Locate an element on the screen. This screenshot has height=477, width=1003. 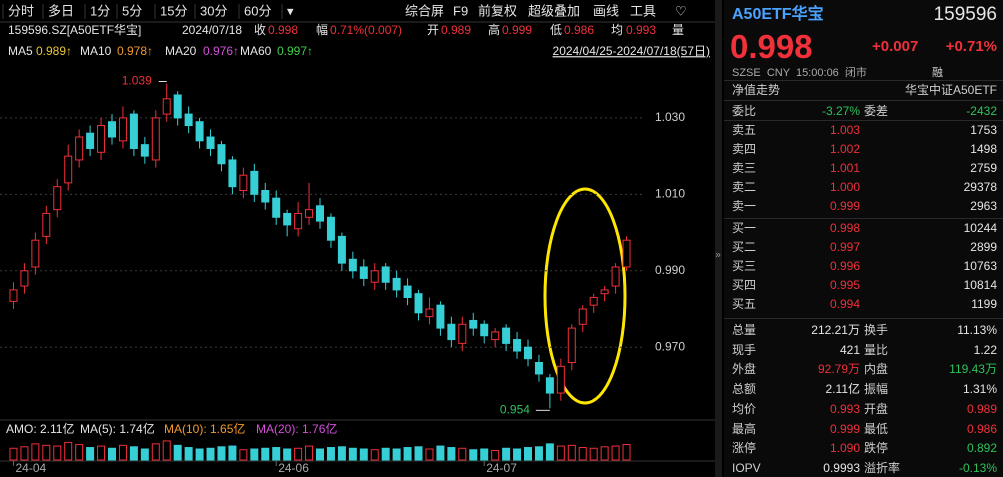
period-tab: 多日 is located at coordinates (61, 10).